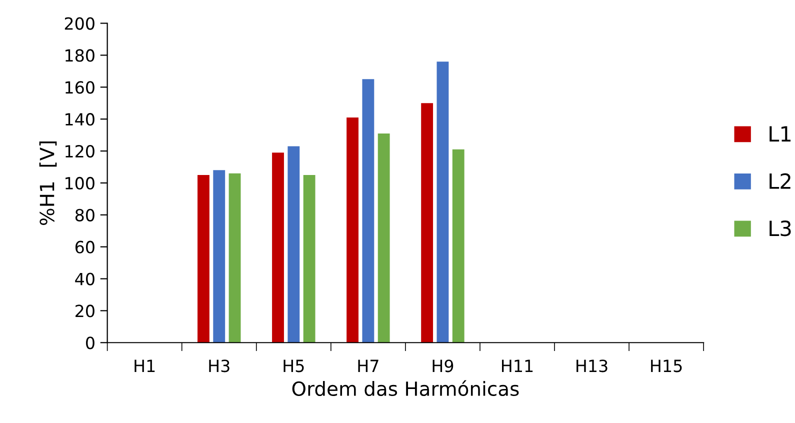 Image resolution: width=795 pixels, height=423 pixels. Describe the element at coordinates (780, 134) in the screenshot. I see `legend-label: L1` at that location.